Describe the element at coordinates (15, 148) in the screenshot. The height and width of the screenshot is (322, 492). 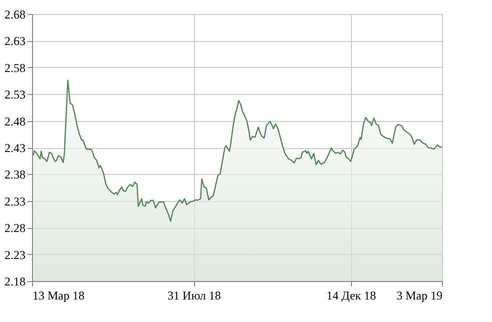
I see `y-tick-label: 2.43` at that location.